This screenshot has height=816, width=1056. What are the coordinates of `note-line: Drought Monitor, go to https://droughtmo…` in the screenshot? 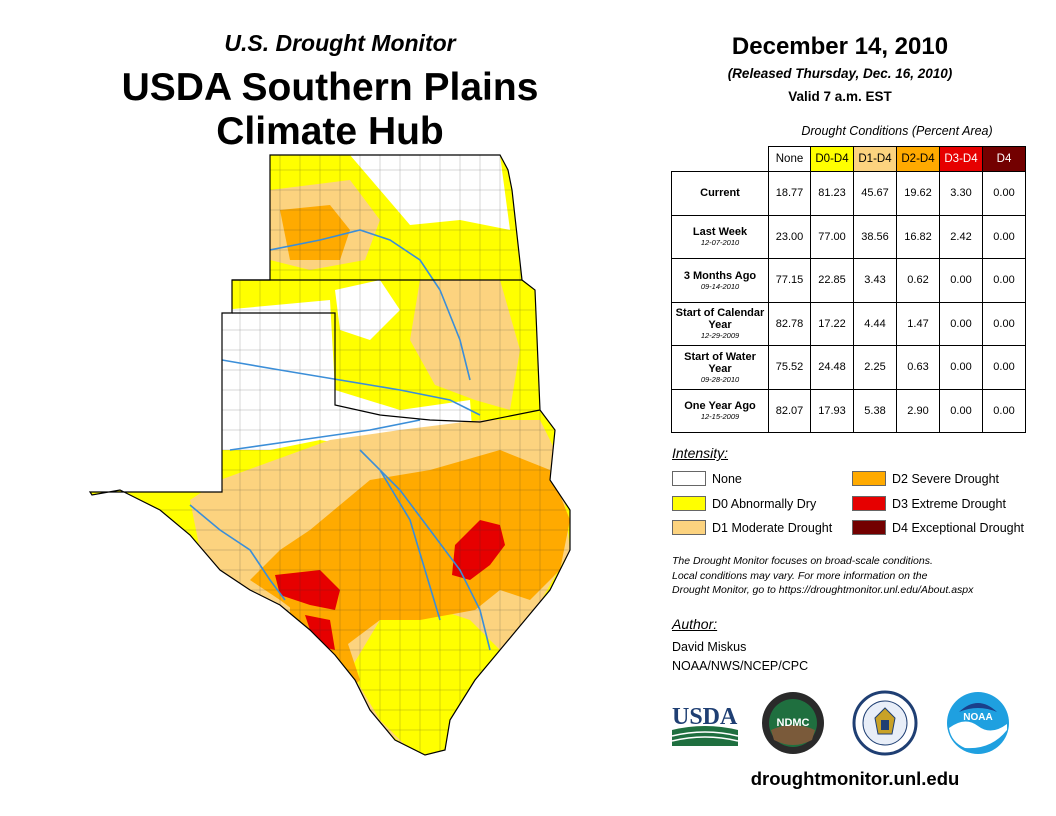 It's located at (823, 590).